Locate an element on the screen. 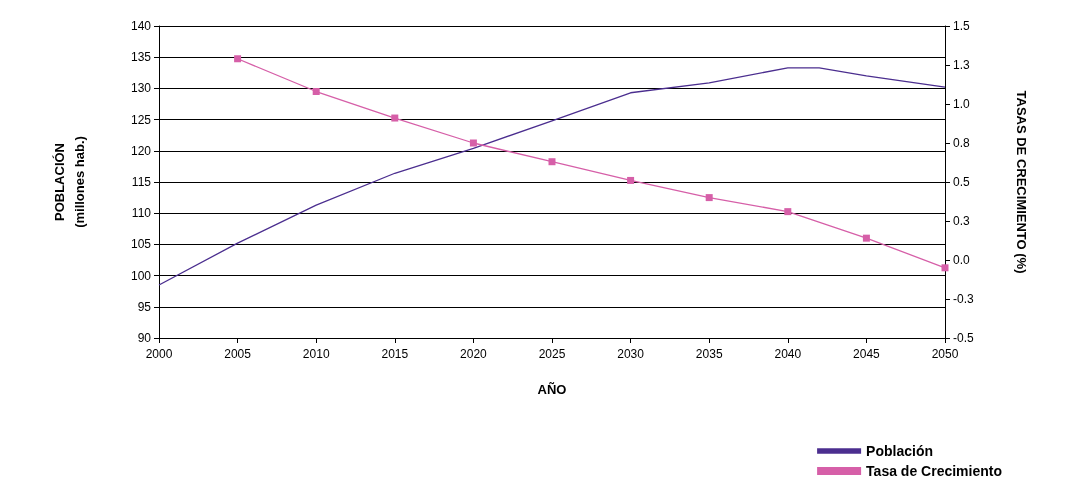  y-tick-label: 140 is located at coordinates (141, 26).